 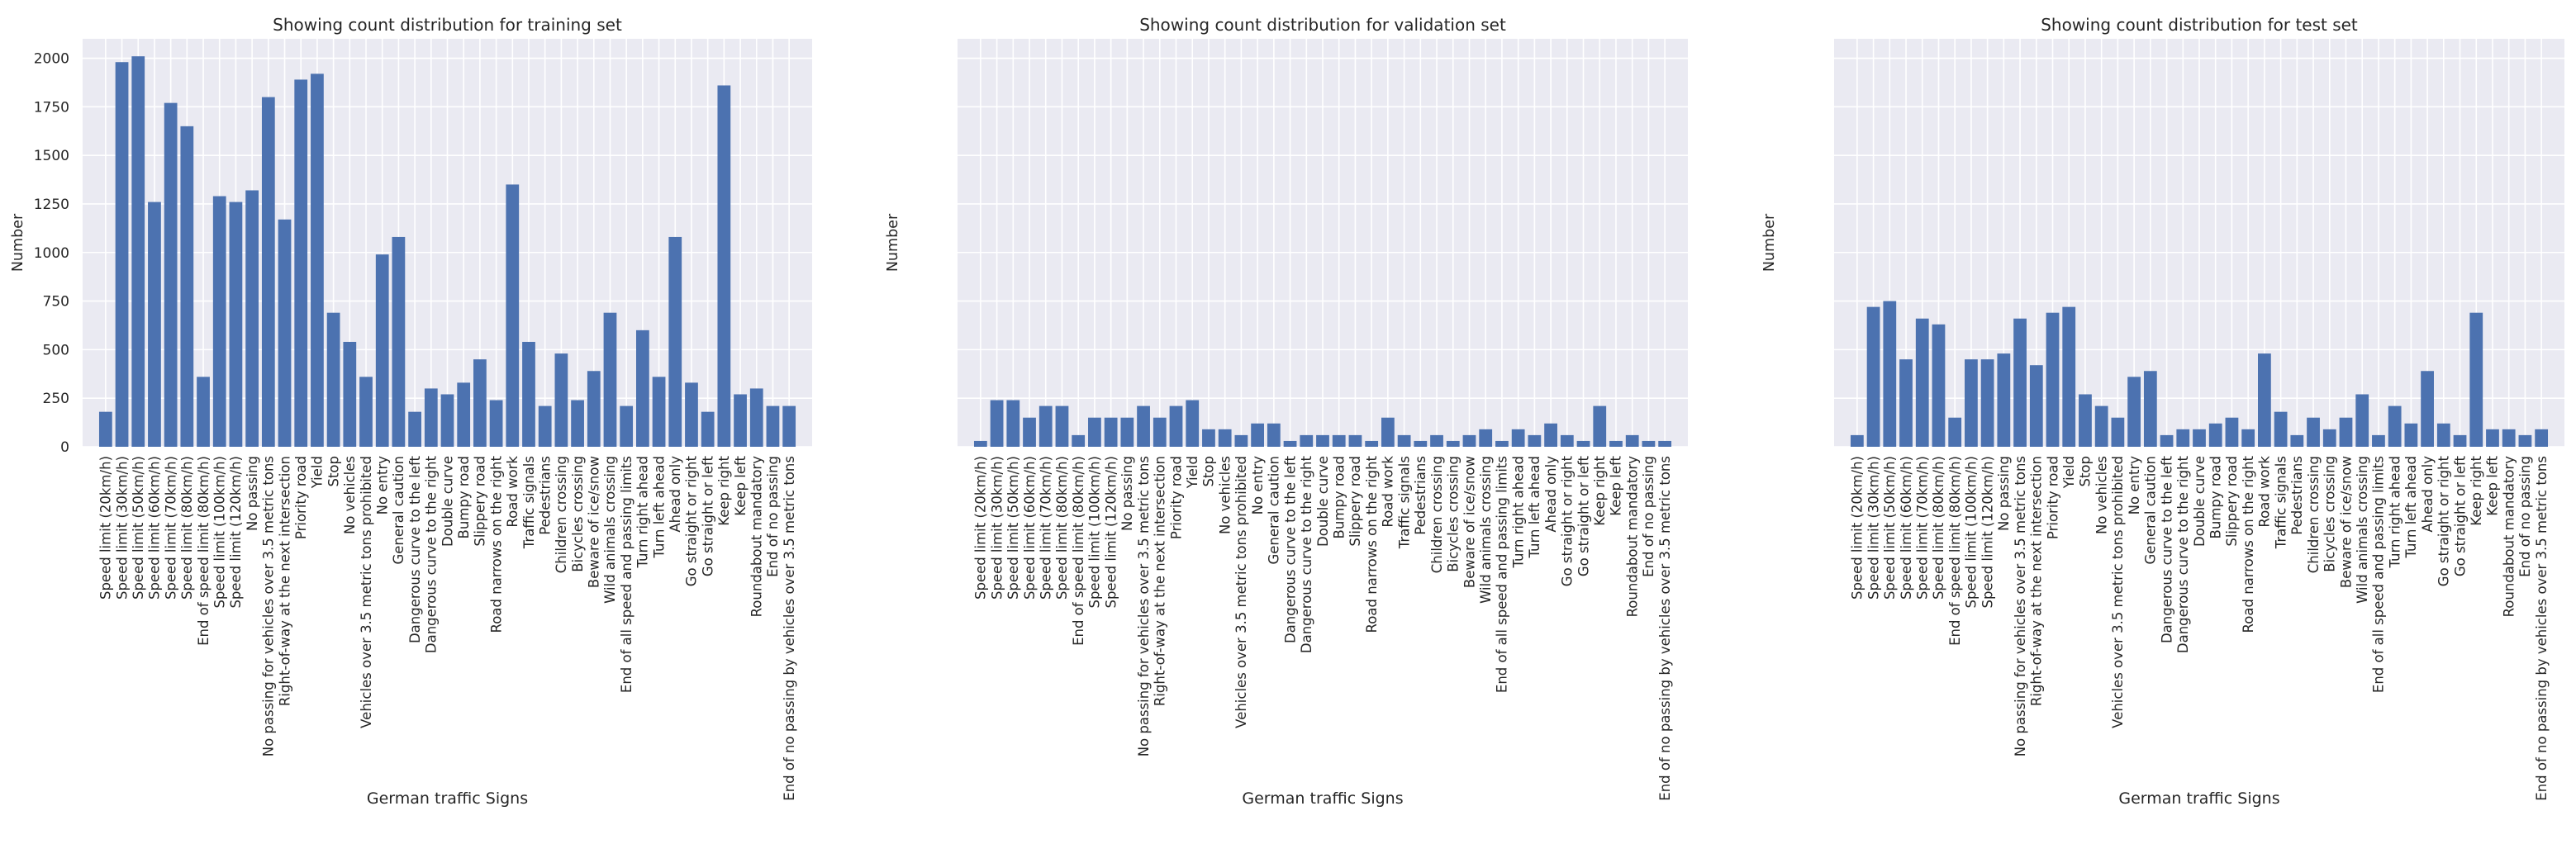 What do you see at coordinates (333, 471) in the screenshot?
I see `x-tick-label: Stop` at bounding box center [333, 471].